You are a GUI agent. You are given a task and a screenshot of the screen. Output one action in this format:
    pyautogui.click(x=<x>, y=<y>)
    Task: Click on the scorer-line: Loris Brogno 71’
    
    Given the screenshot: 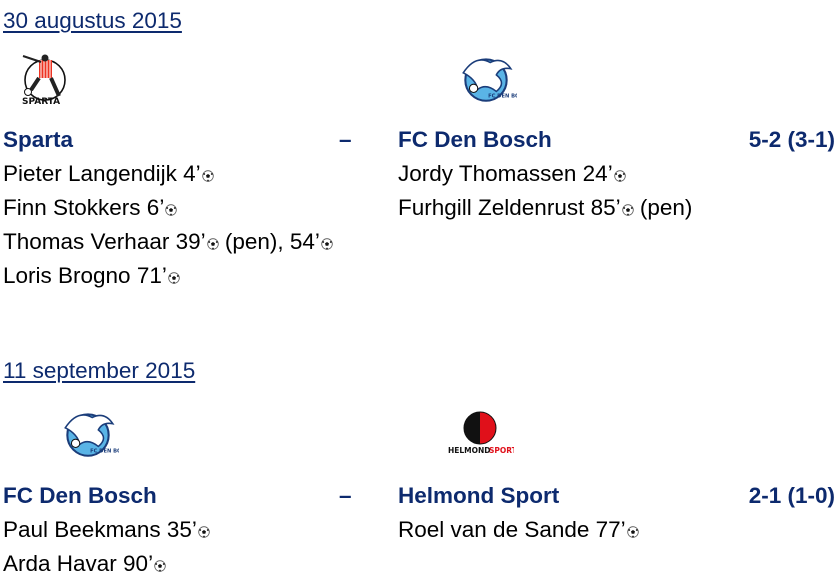 What is the action you would take?
    pyautogui.click(x=91, y=276)
    